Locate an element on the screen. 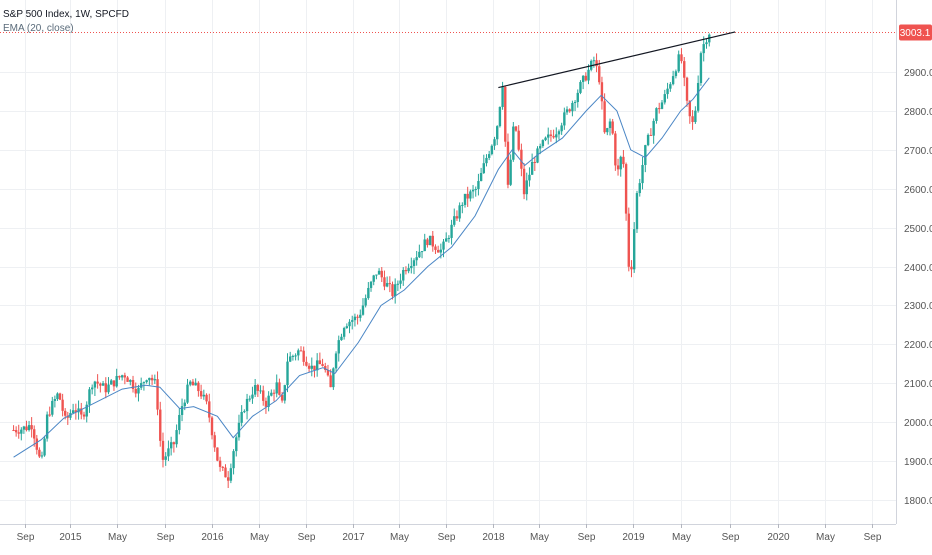 This screenshot has width=932, height=555. price-tick-label: 1800.0 is located at coordinates (918, 501).